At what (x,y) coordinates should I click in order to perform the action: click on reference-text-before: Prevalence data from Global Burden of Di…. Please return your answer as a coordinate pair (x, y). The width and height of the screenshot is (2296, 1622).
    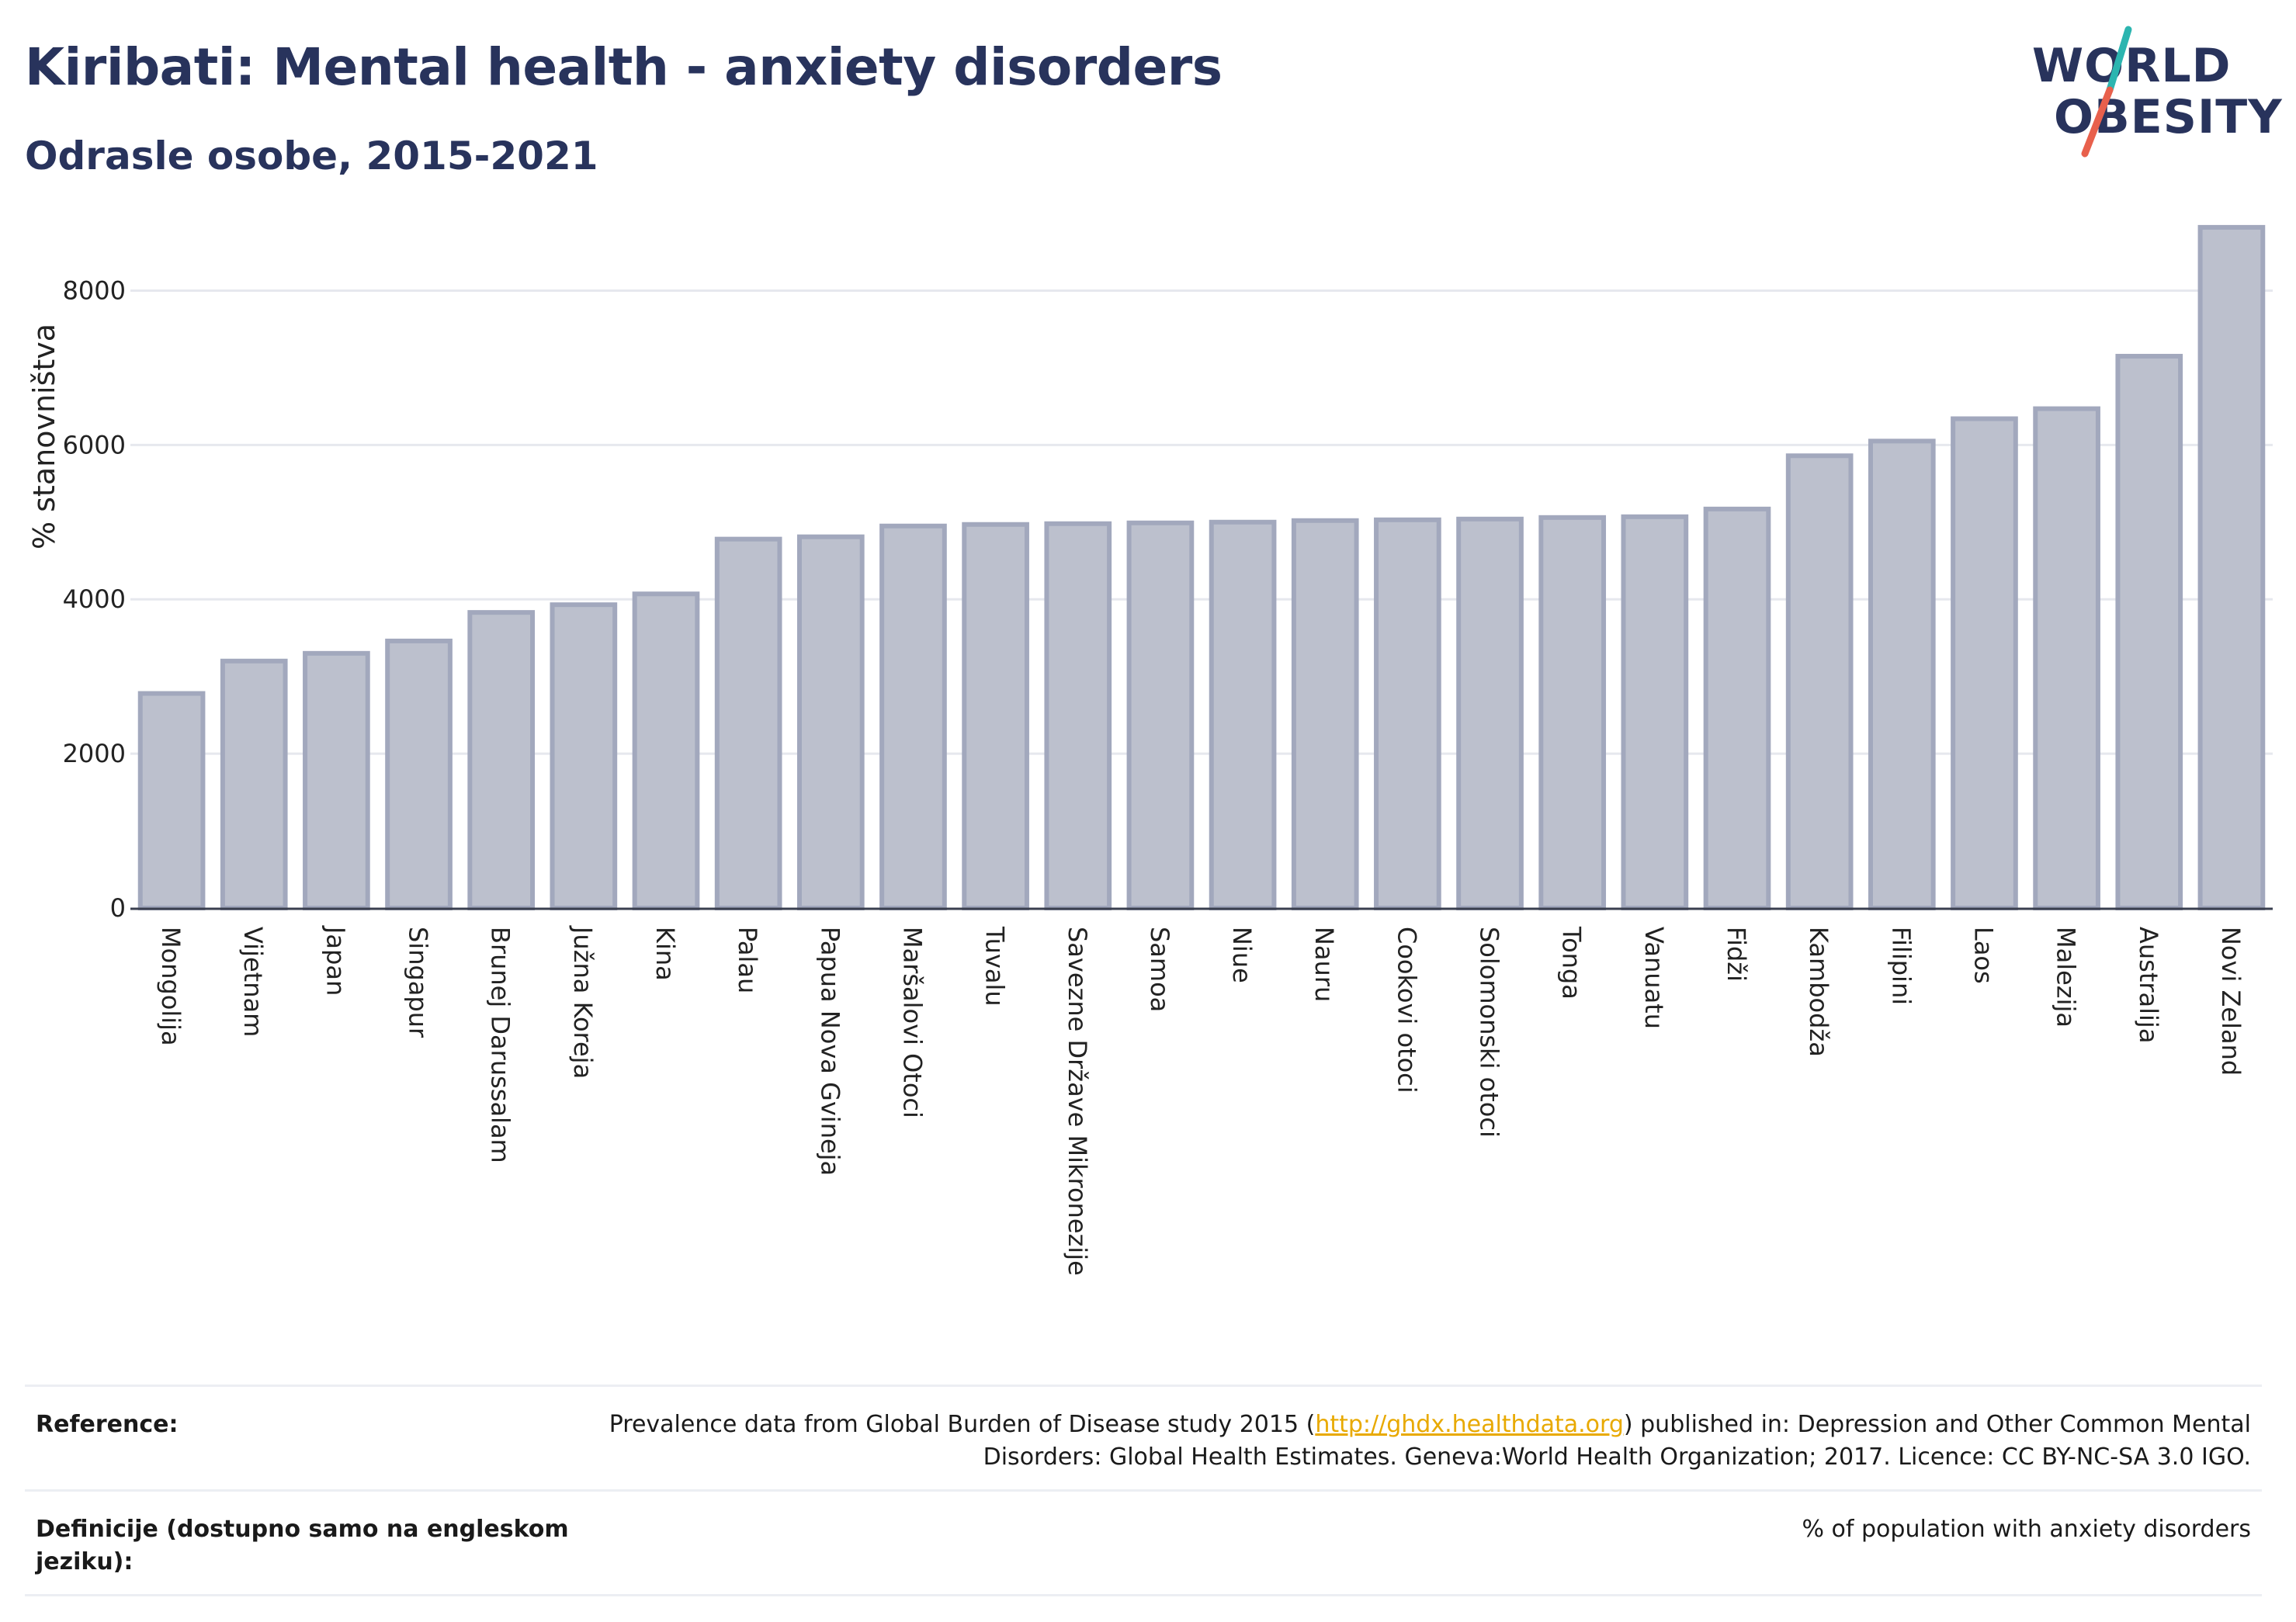
    Looking at the image, I should click on (962, 1424).